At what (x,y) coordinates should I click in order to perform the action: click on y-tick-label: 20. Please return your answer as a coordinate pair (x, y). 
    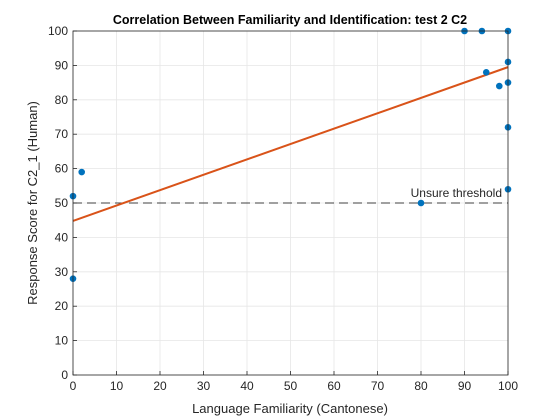
    Looking at the image, I should click on (62, 306).